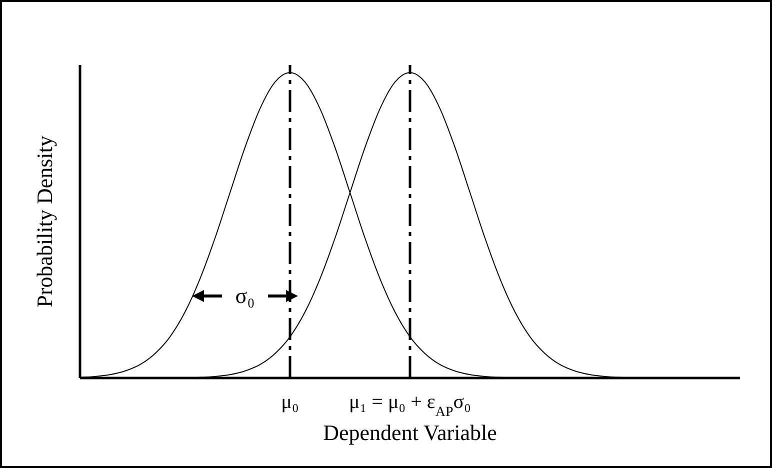 The height and width of the screenshot is (468, 772). Describe the element at coordinates (410, 405) in the screenshot. I see `x-tick-label: μ₁ = μ₀ + ε$_{AP}$σ₀` at that location.